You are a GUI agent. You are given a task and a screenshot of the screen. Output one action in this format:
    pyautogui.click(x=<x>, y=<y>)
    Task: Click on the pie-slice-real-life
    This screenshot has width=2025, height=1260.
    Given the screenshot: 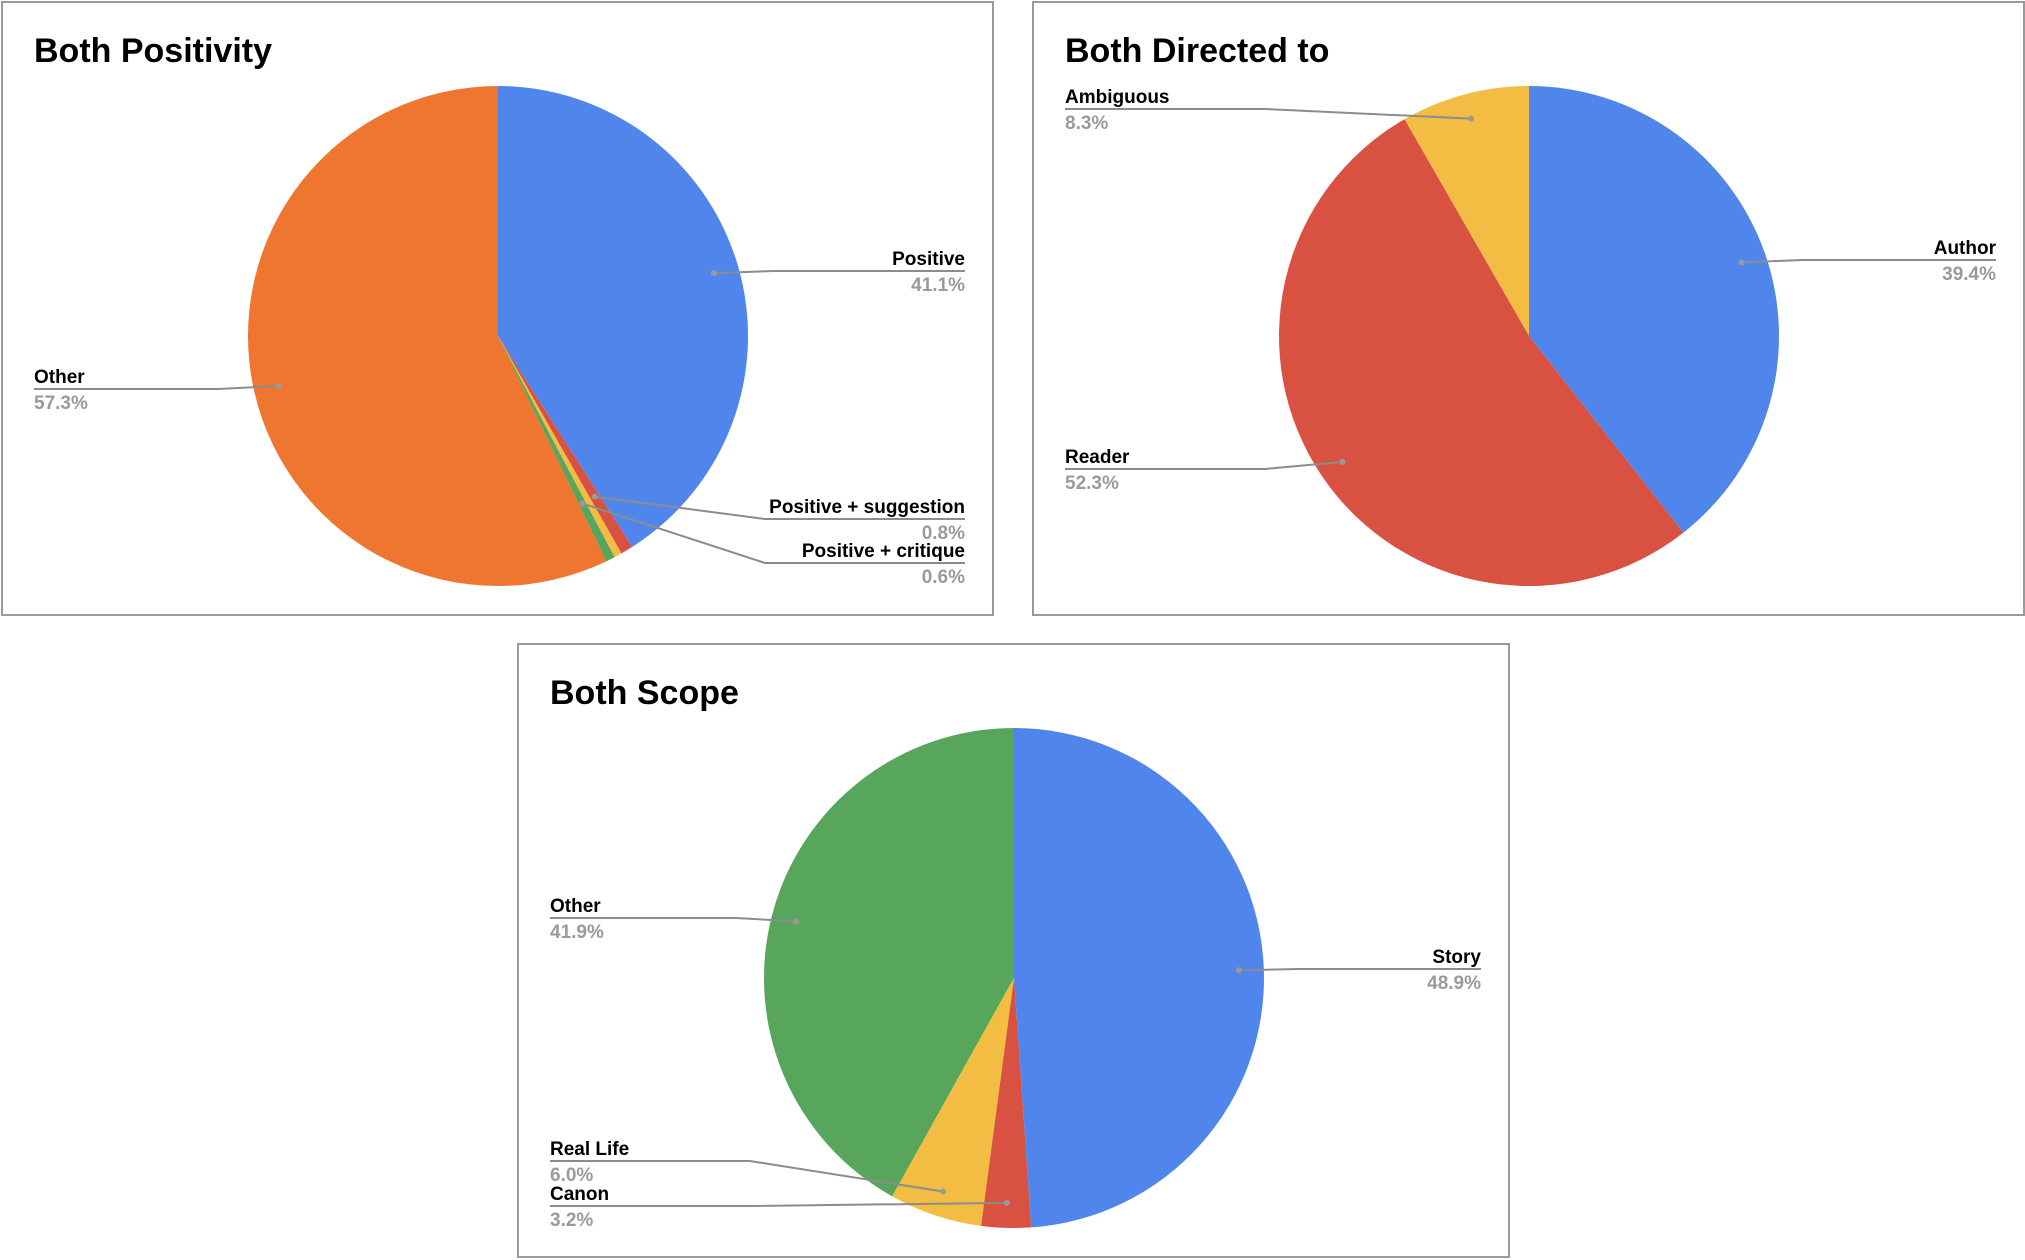 What is the action you would take?
    pyautogui.click(x=953, y=1102)
    